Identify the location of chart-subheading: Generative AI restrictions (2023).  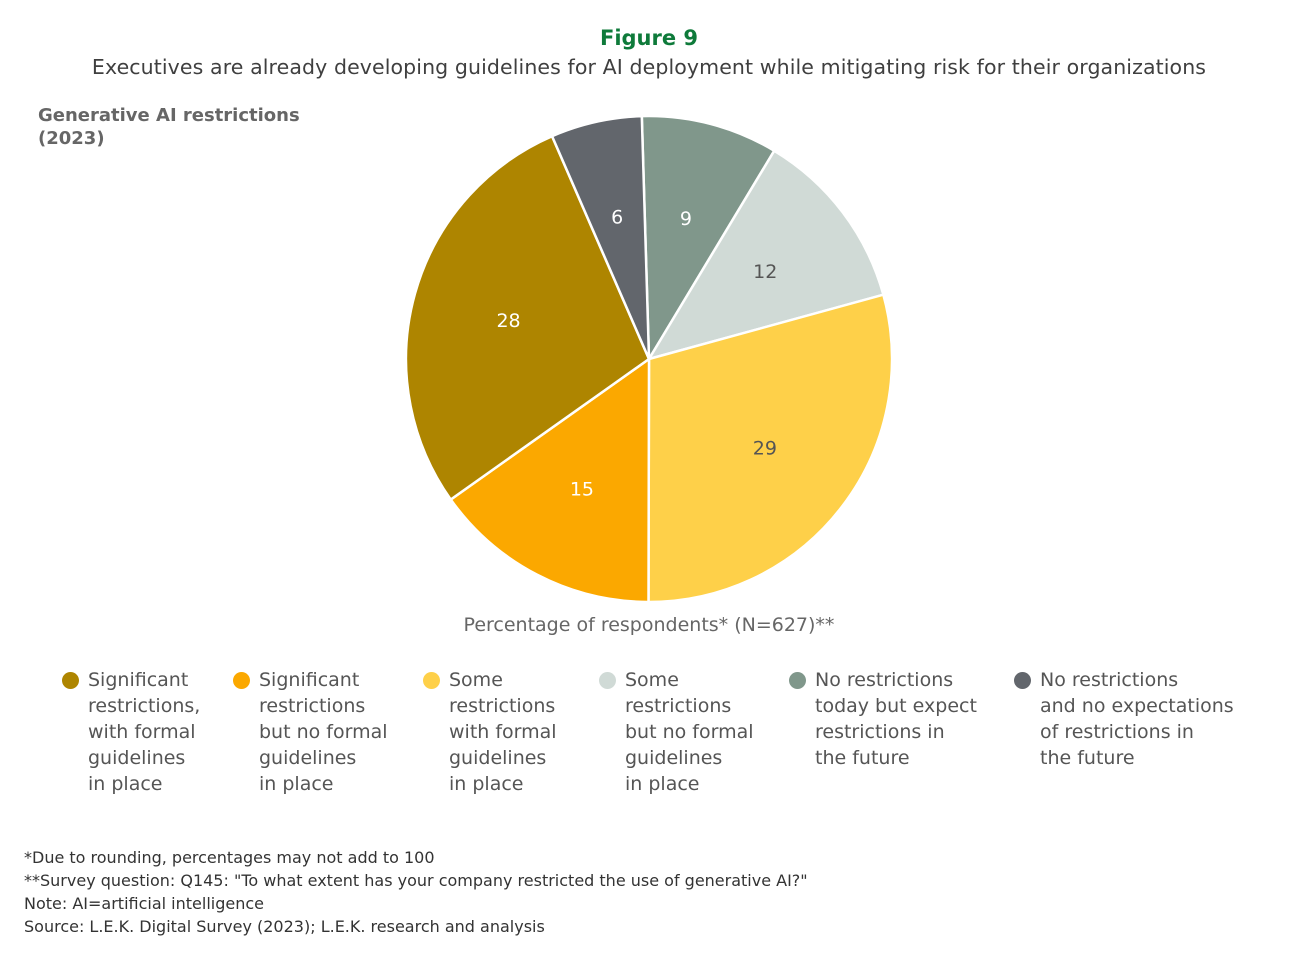
(169, 127).